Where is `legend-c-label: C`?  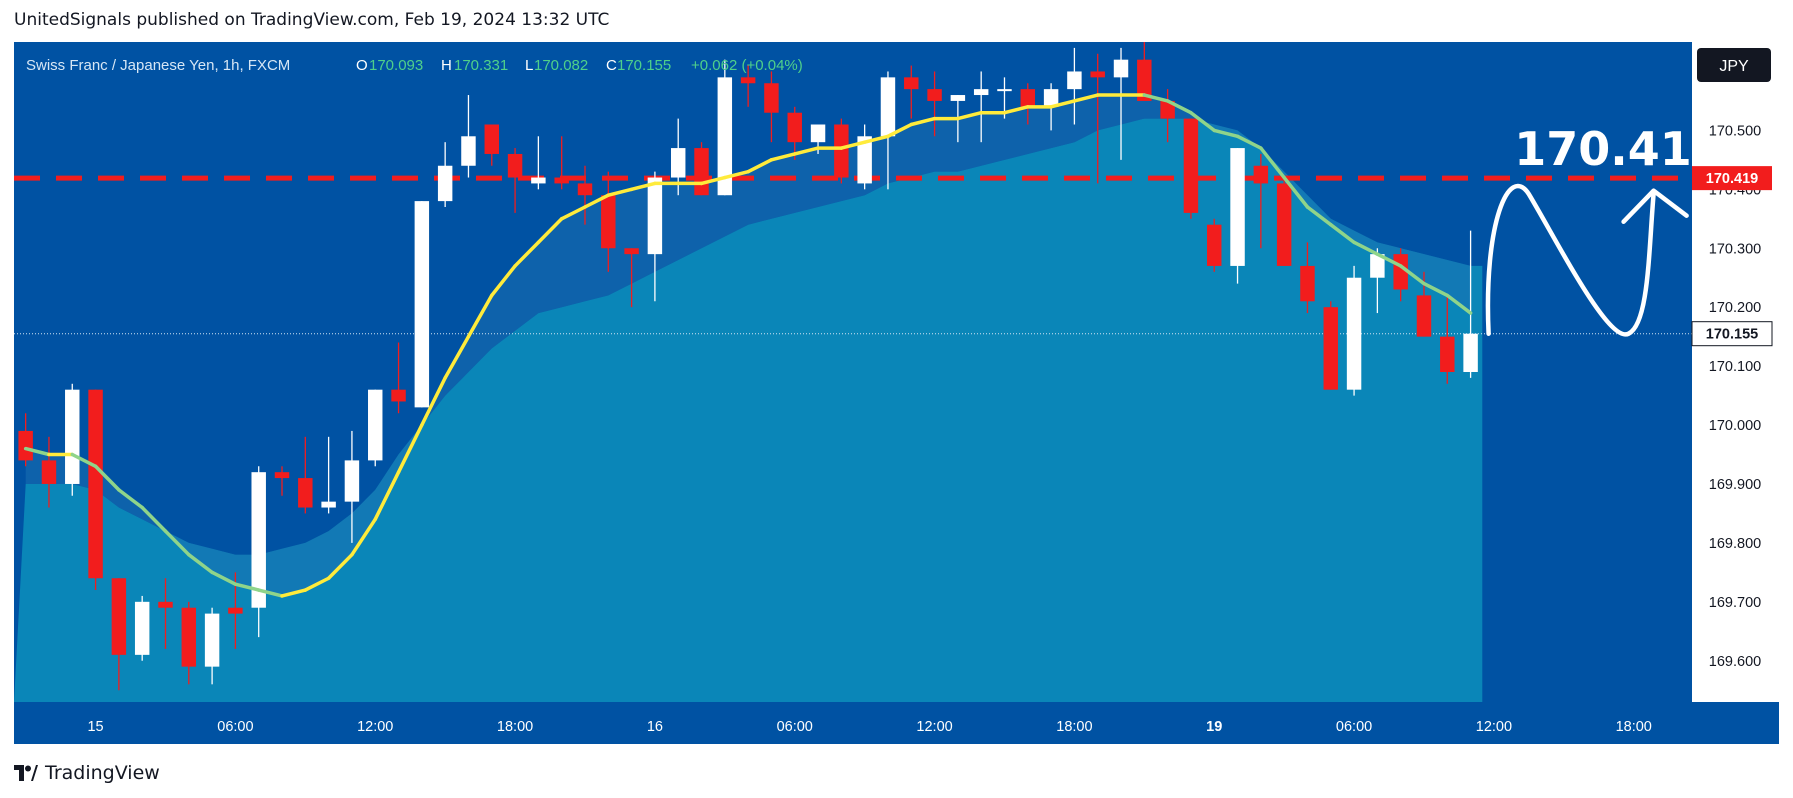
legend-c-label: C is located at coordinates (611, 65).